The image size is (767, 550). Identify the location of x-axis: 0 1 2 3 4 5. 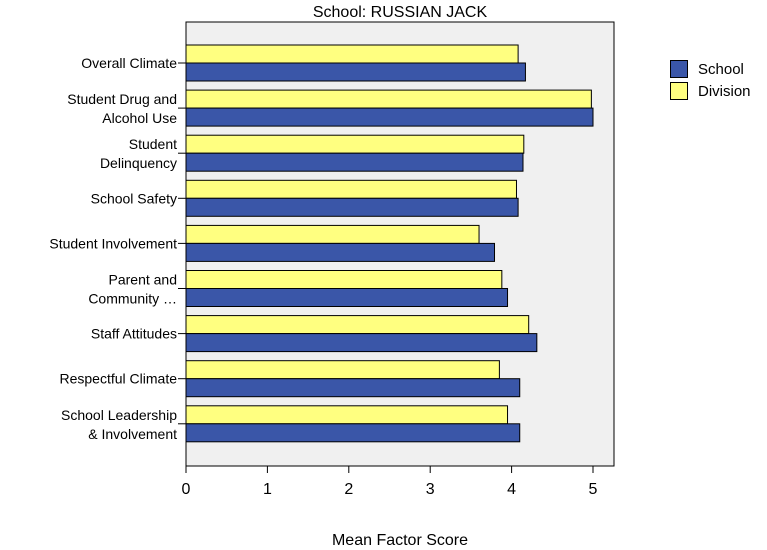
(390, 482).